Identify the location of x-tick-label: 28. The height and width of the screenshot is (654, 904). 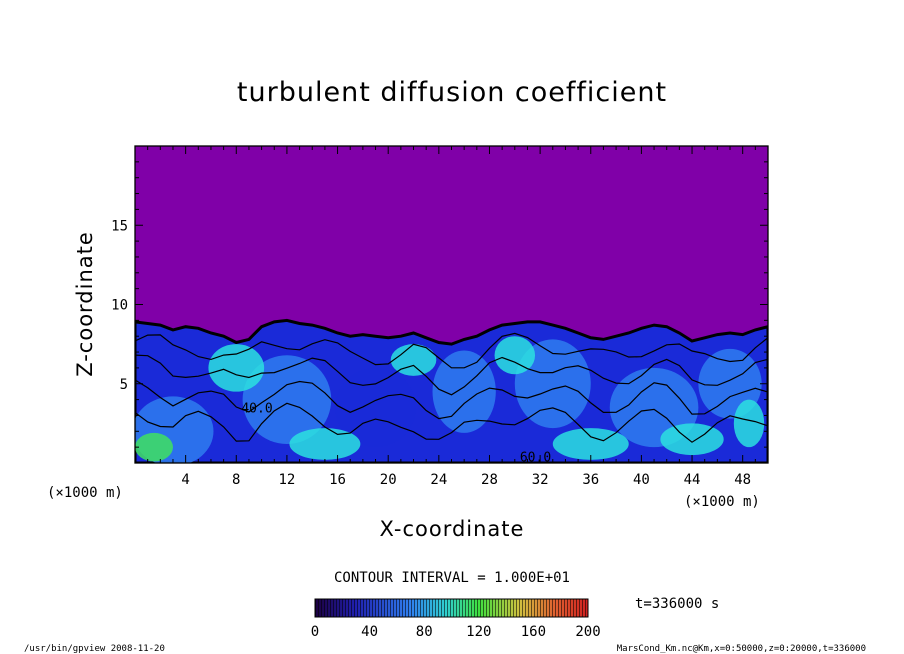
(489, 480).